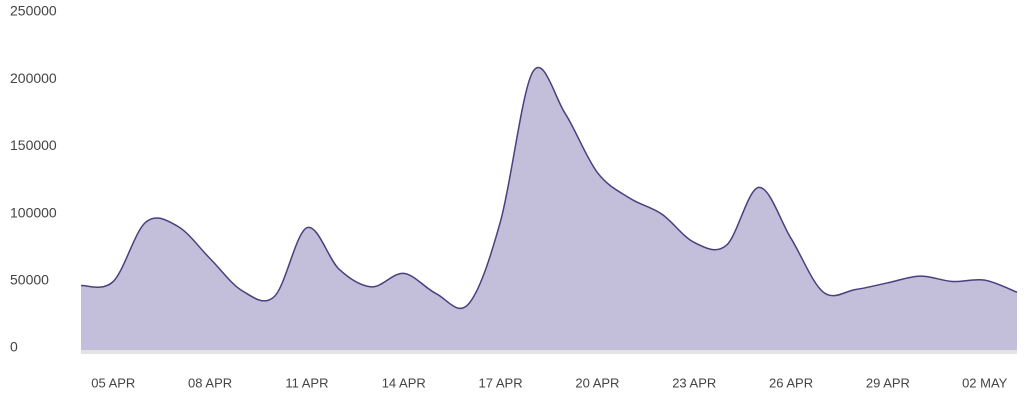 This screenshot has height=402, width=1025. I want to click on y-tick-label: 250000, so click(33, 11).